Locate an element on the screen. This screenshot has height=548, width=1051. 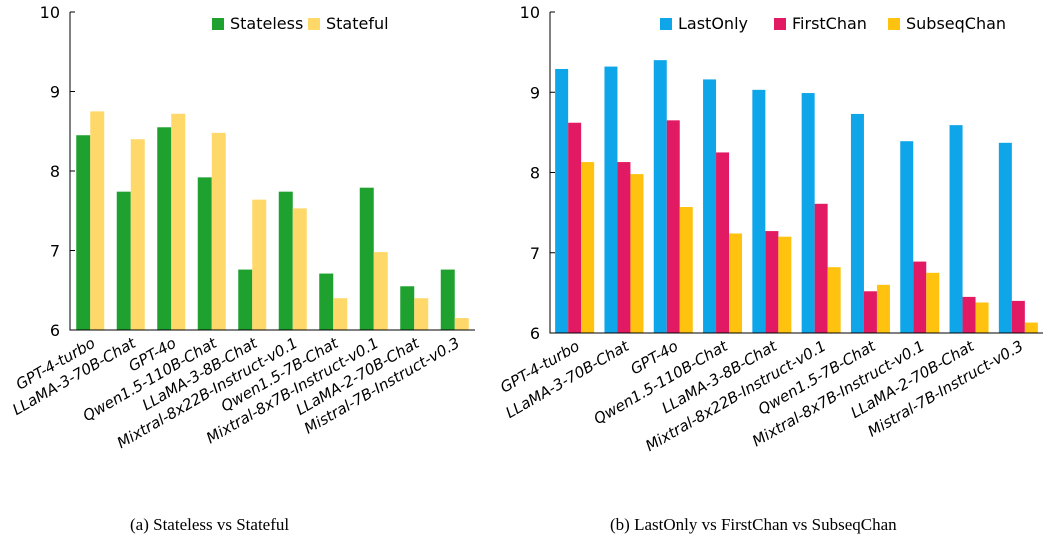
legend-swatch-stateful is located at coordinates (314, 24).